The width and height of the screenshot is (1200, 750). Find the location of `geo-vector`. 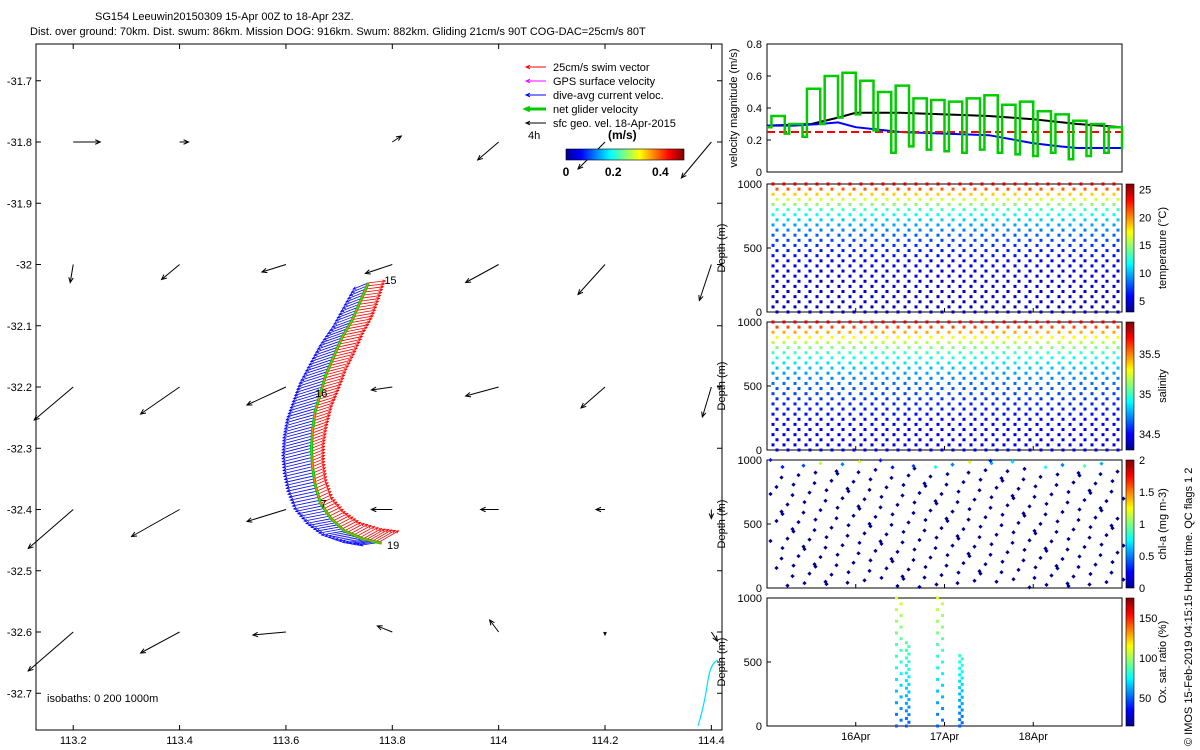

geo-vector is located at coordinates (160, 400).